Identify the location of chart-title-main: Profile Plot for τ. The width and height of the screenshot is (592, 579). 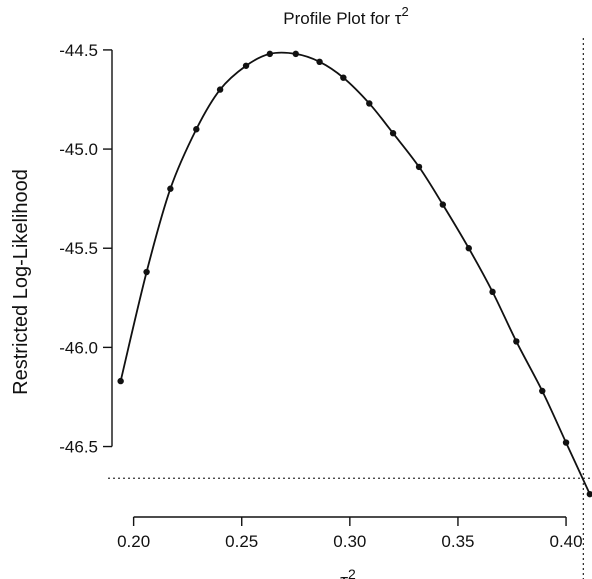
(342, 18).